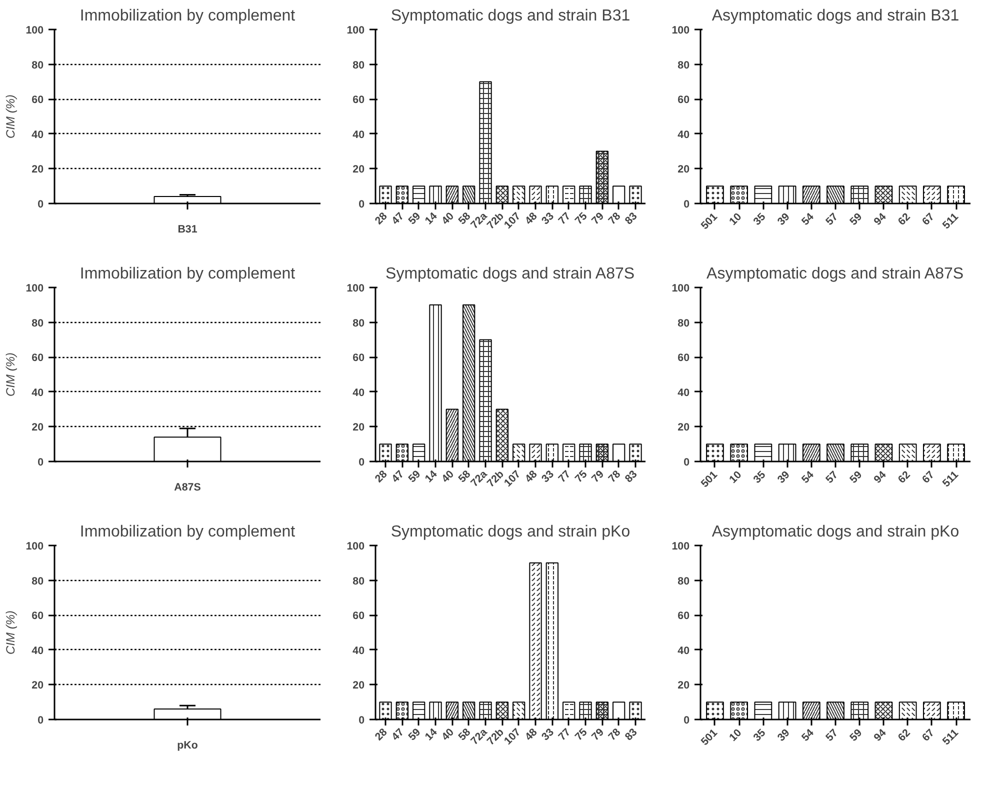 This screenshot has width=989, height=785. What do you see at coordinates (510, 16) in the screenshot?
I see `chart-title: Symptomatic dogs and strain B31` at bounding box center [510, 16].